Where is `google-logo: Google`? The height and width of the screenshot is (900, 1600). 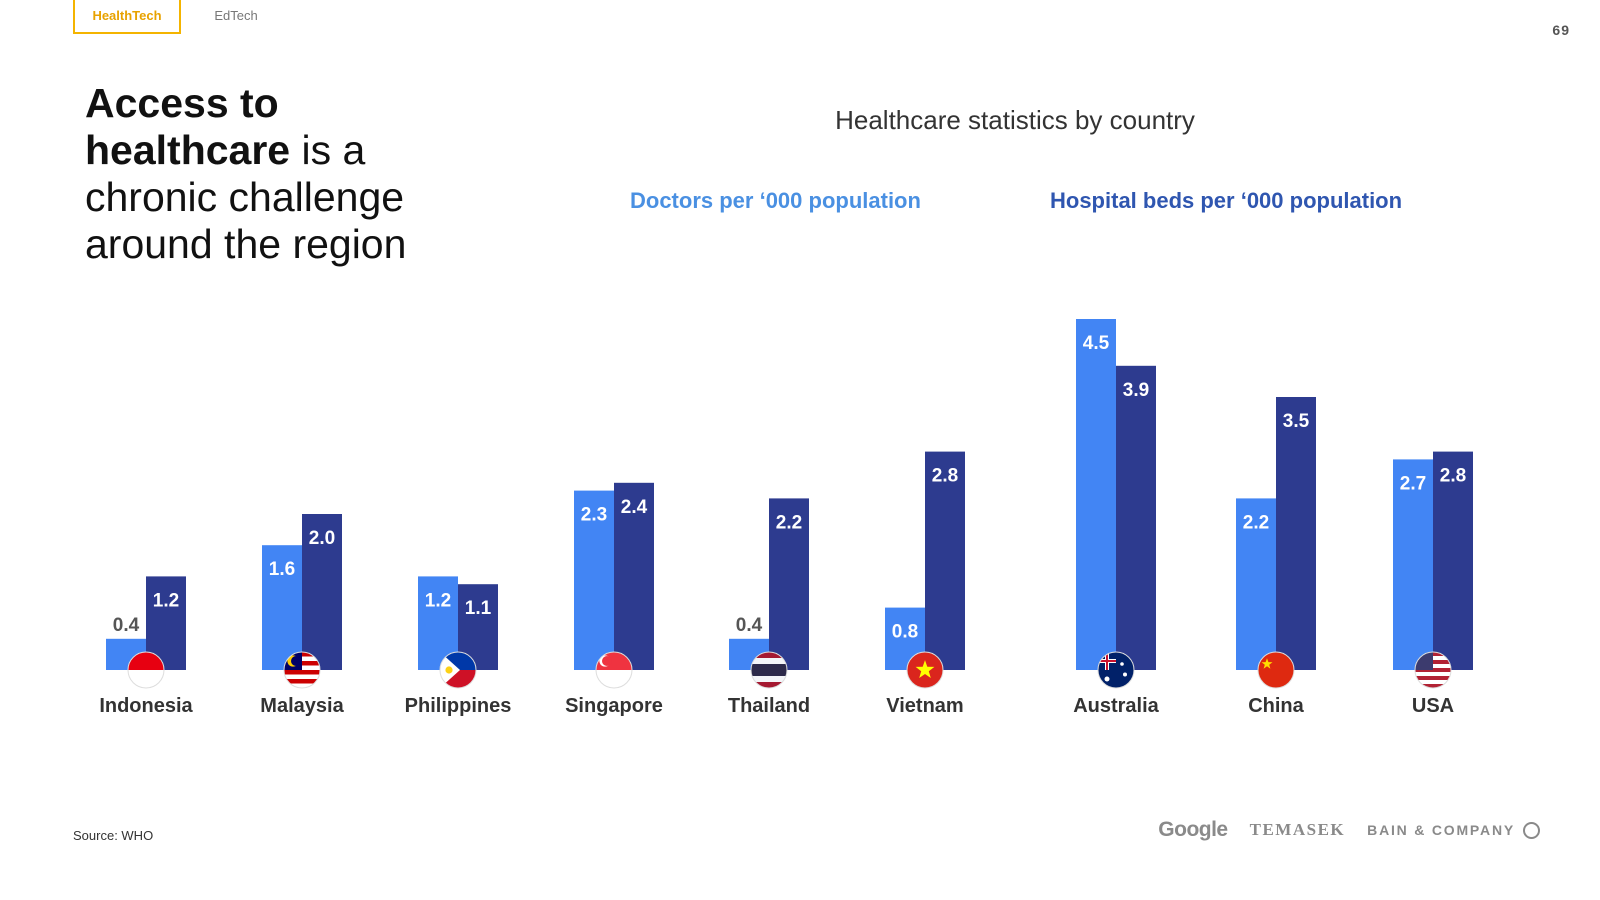 google-logo: Google is located at coordinates (1193, 829).